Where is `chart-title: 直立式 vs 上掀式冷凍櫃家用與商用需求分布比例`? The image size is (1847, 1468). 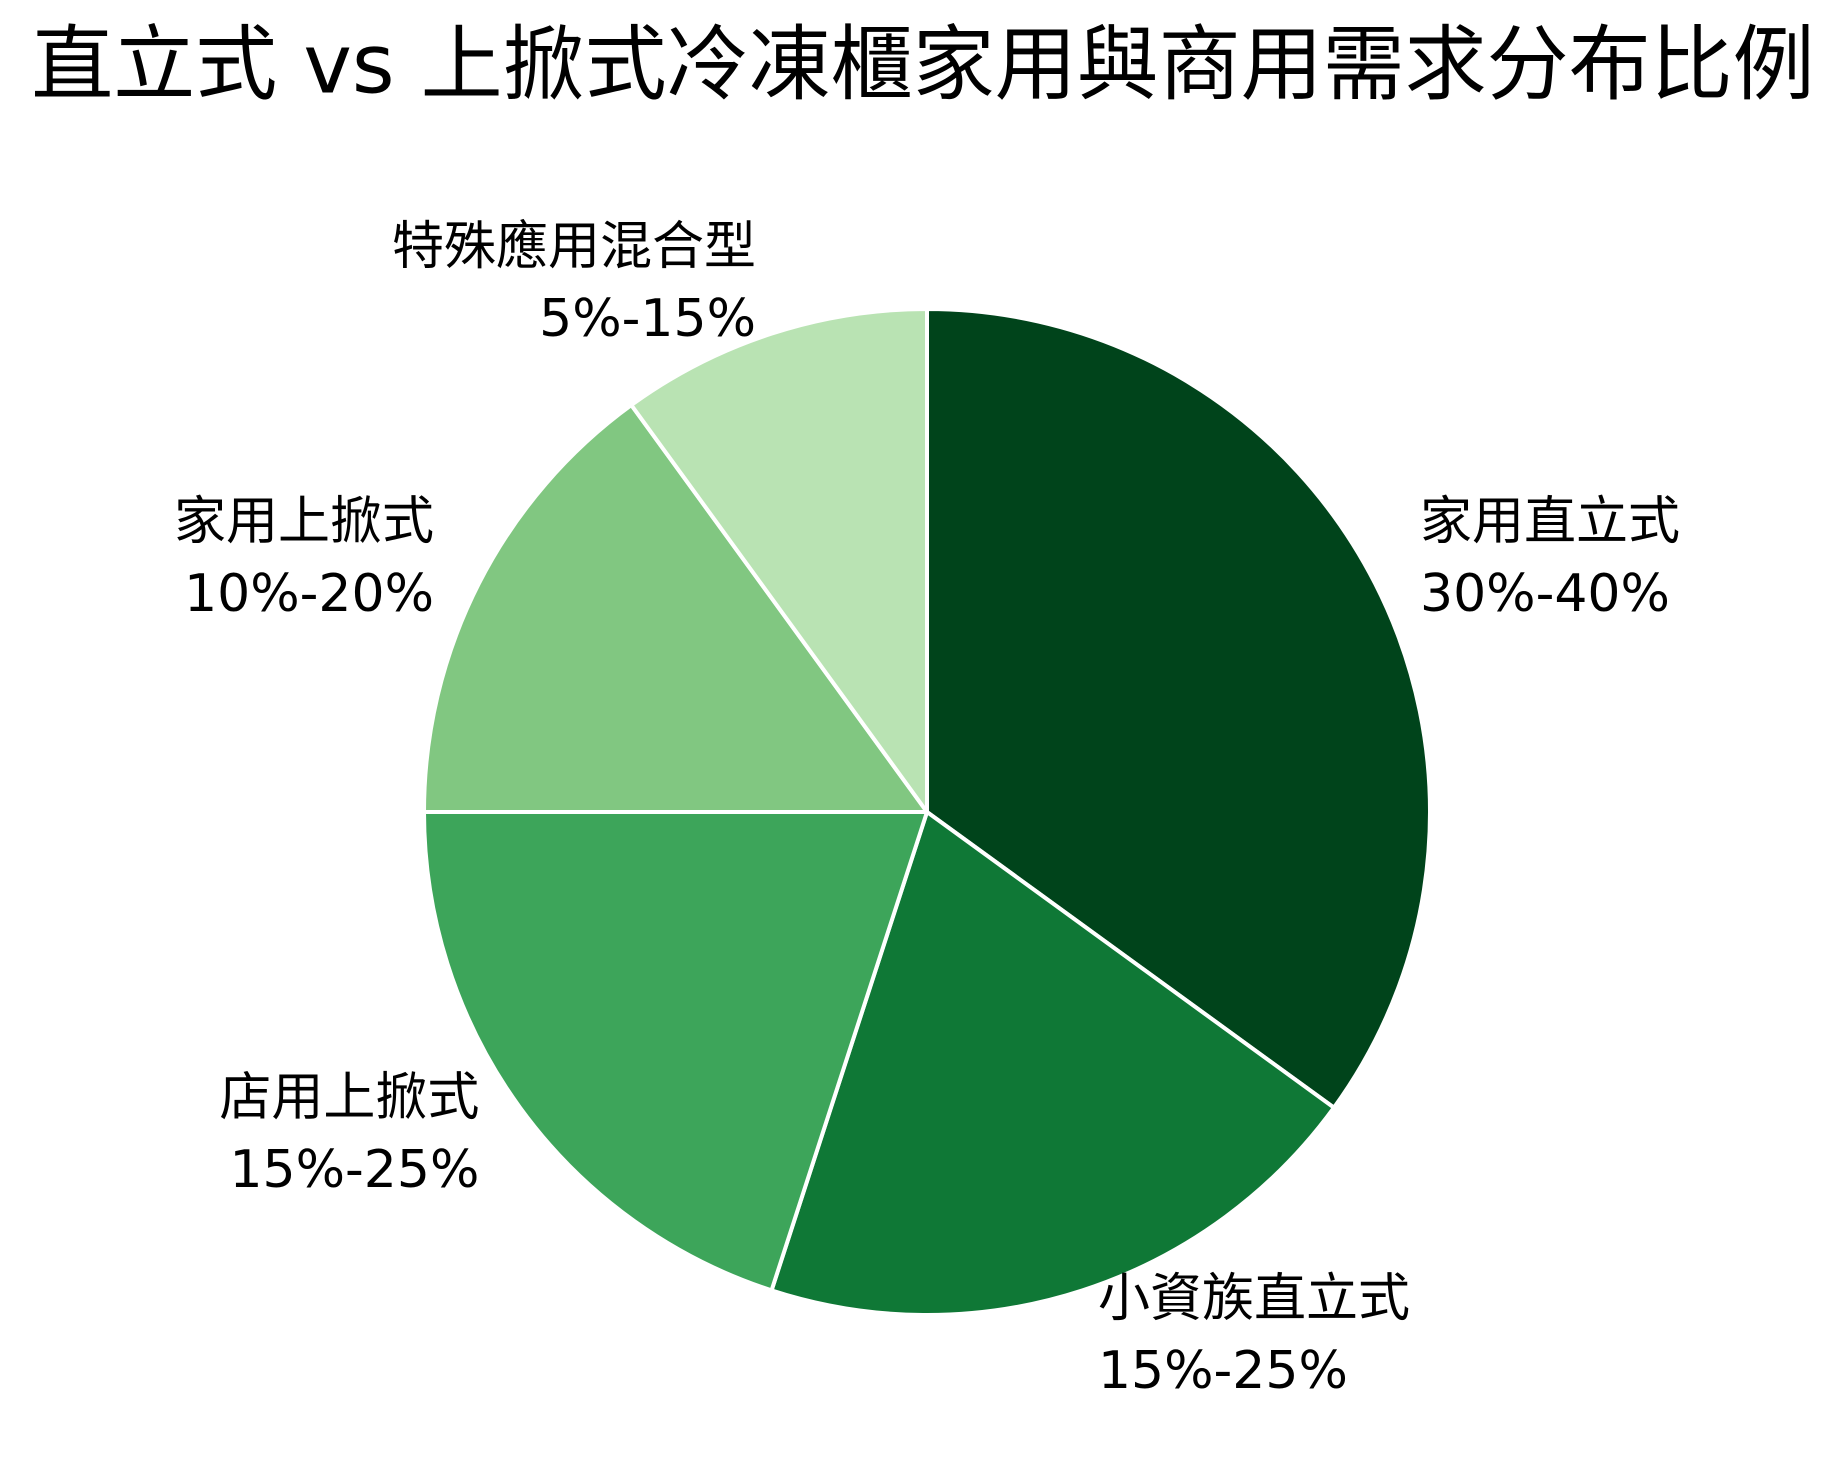 chart-title: 直立式 vs 上掀式冷凍櫃家用與商用需求分布比例 is located at coordinates (922, 64).